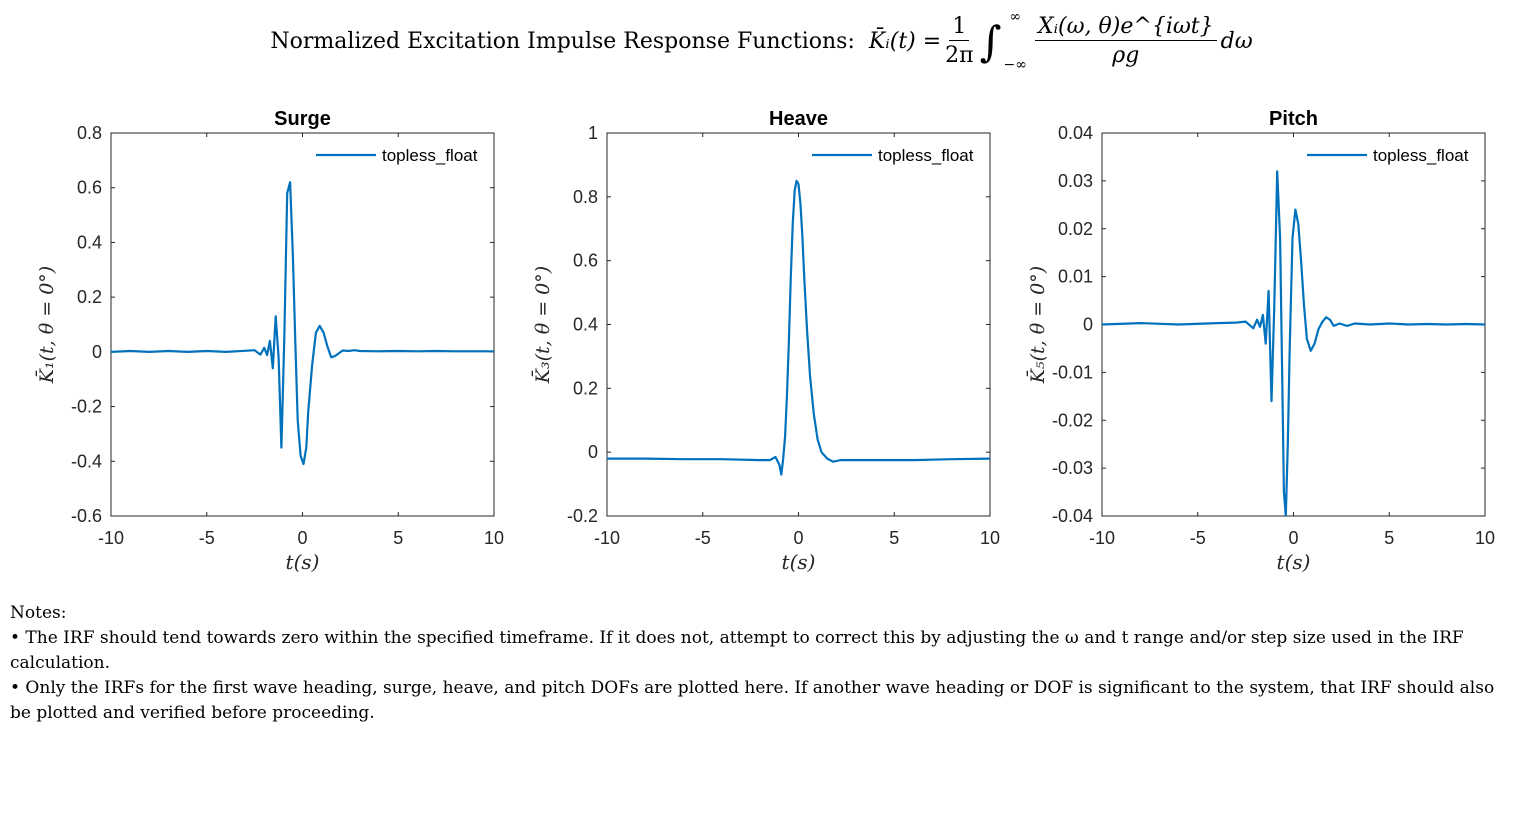  What do you see at coordinates (542, 325) in the screenshot?
I see `y-axis-label: K̄₃(t, θ = 0°)` at bounding box center [542, 325].